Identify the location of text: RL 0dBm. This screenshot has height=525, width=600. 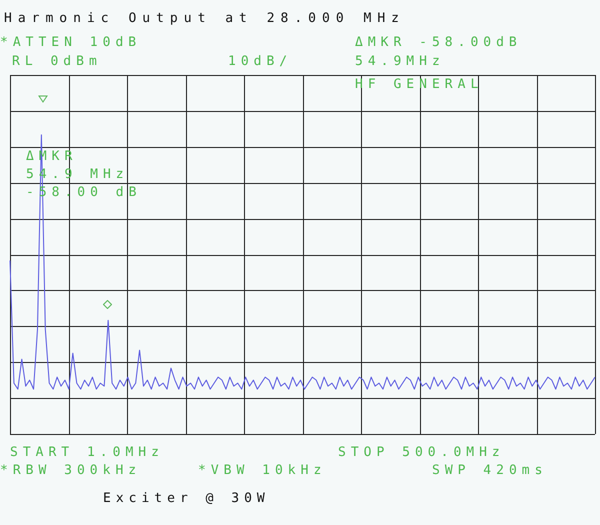
(57, 61).